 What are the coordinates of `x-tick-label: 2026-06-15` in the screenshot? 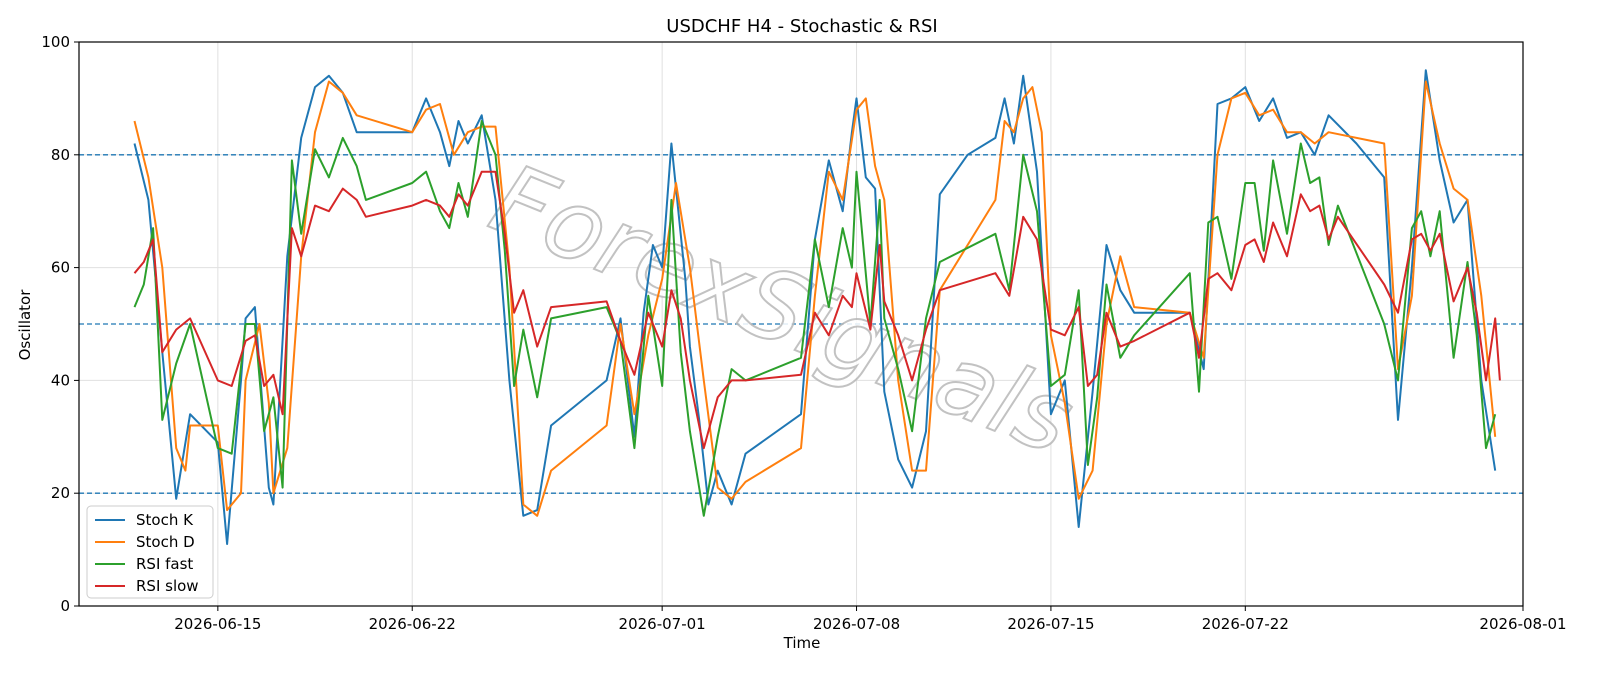 It's located at (217, 624).